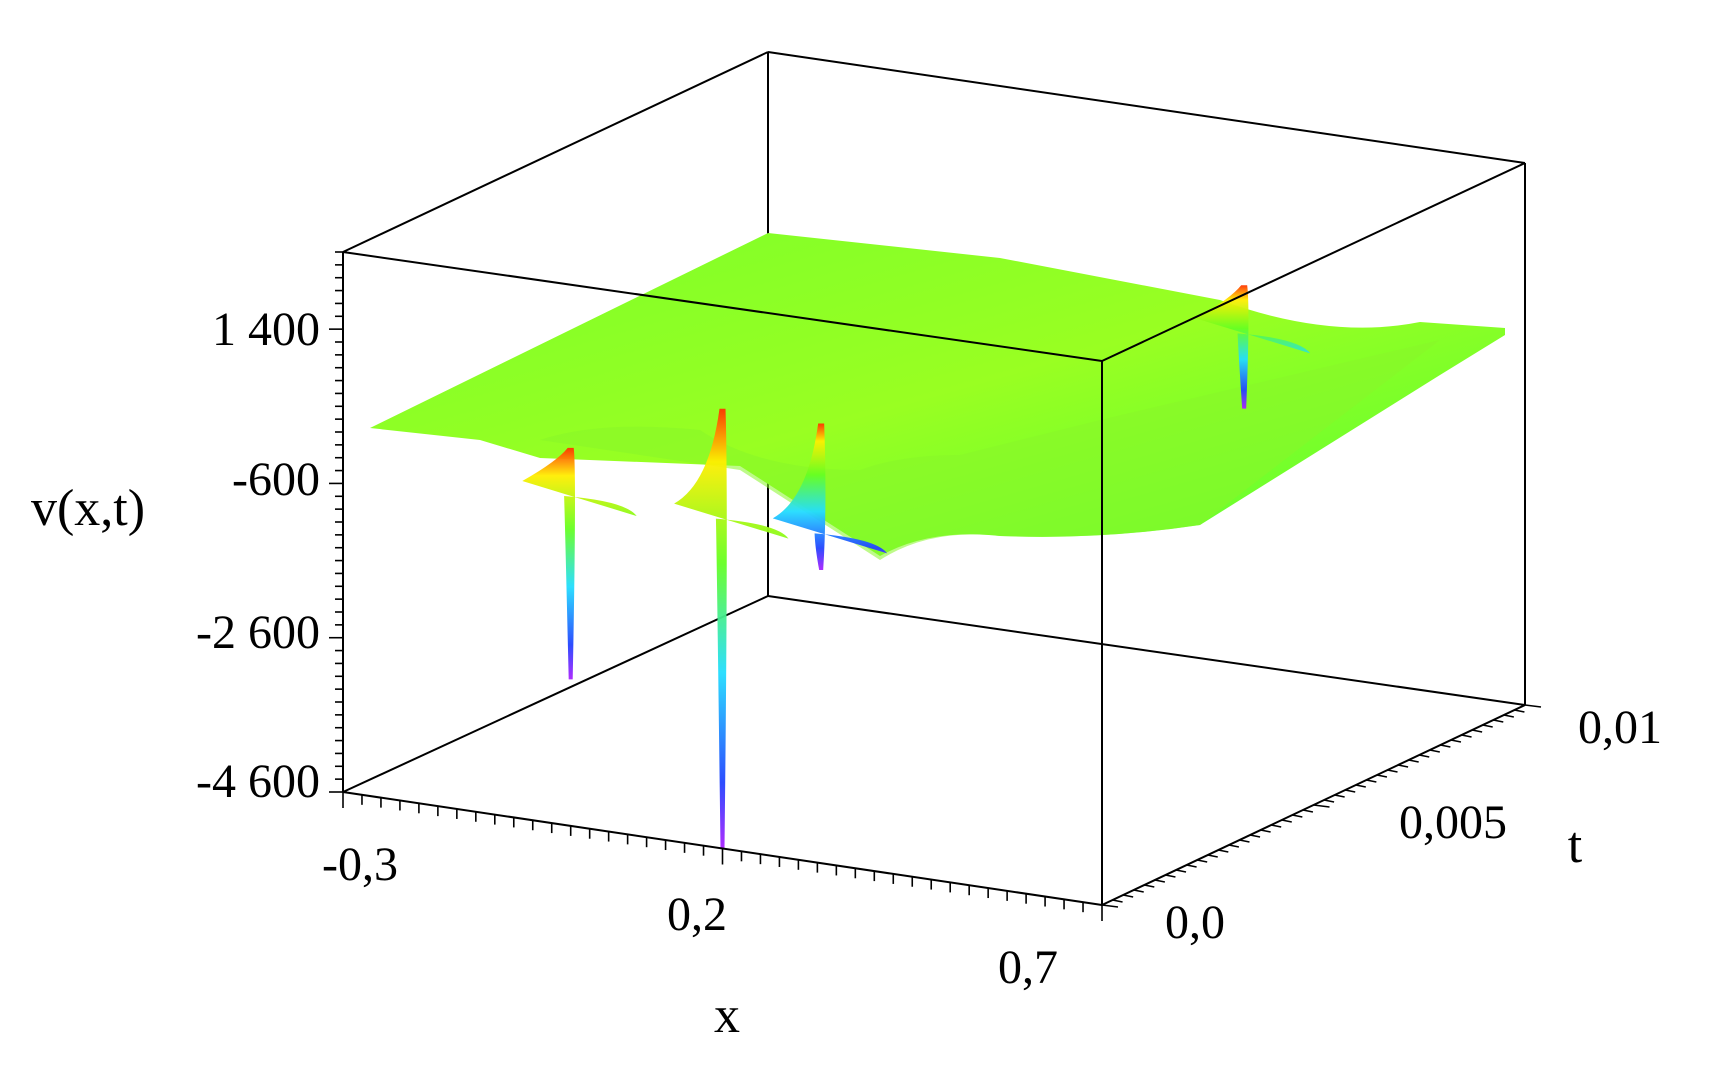 This screenshot has height=1065, width=1715. I want to click on z-axis: 1 400 -600 -2 600 -4 600 v(x,t), so click(175, 555).